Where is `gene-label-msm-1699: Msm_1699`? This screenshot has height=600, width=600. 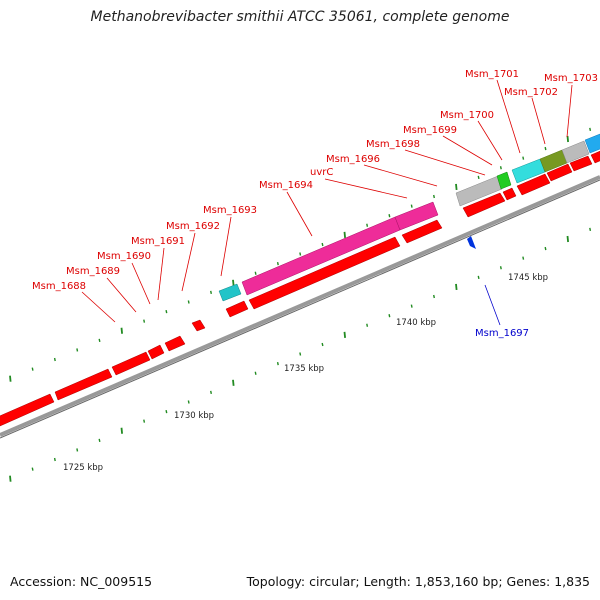 gene-label-msm-1699: Msm_1699 is located at coordinates (430, 130).